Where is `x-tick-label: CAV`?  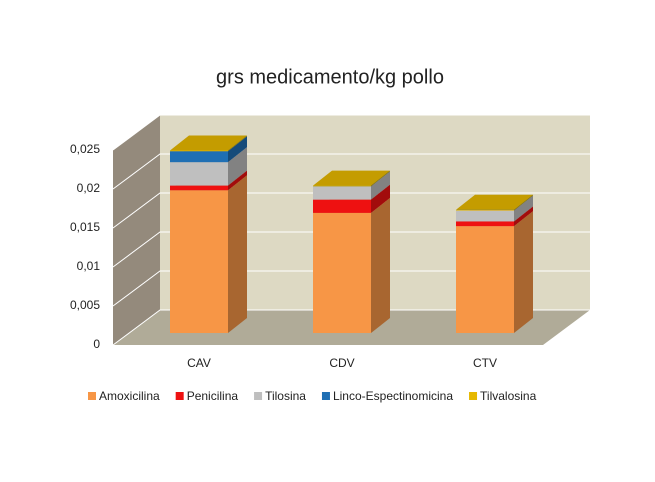
x-tick-label: CAV is located at coordinates (199, 363).